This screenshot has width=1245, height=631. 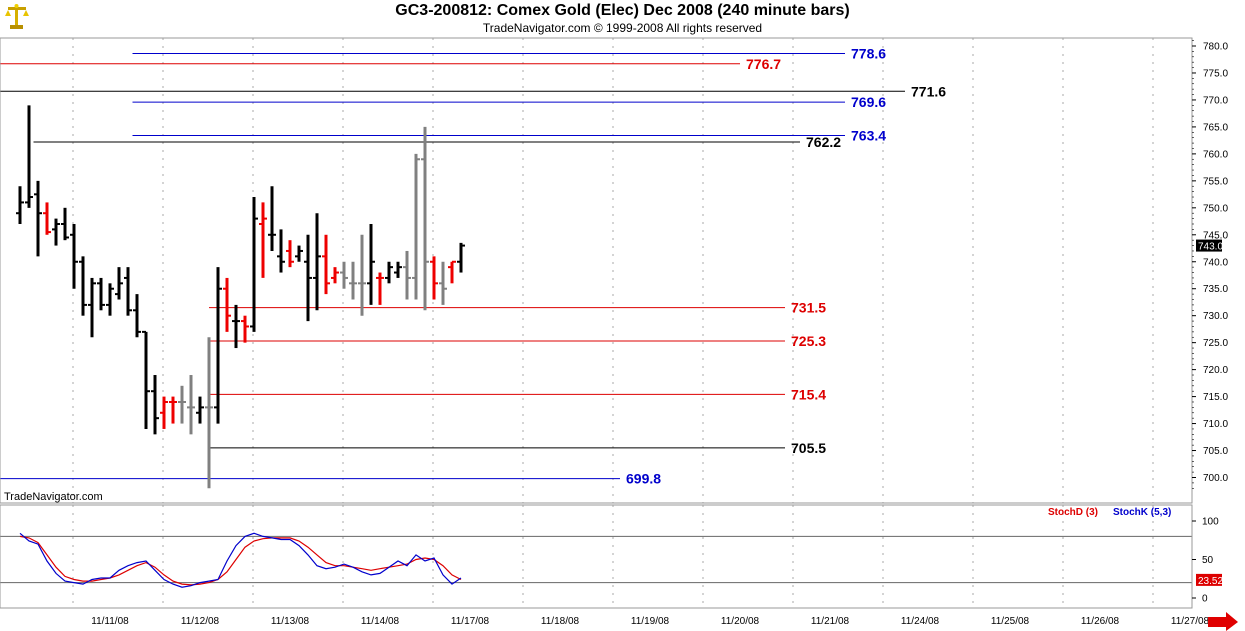 I want to click on level-label-715.4: 715.4, so click(x=808, y=394).